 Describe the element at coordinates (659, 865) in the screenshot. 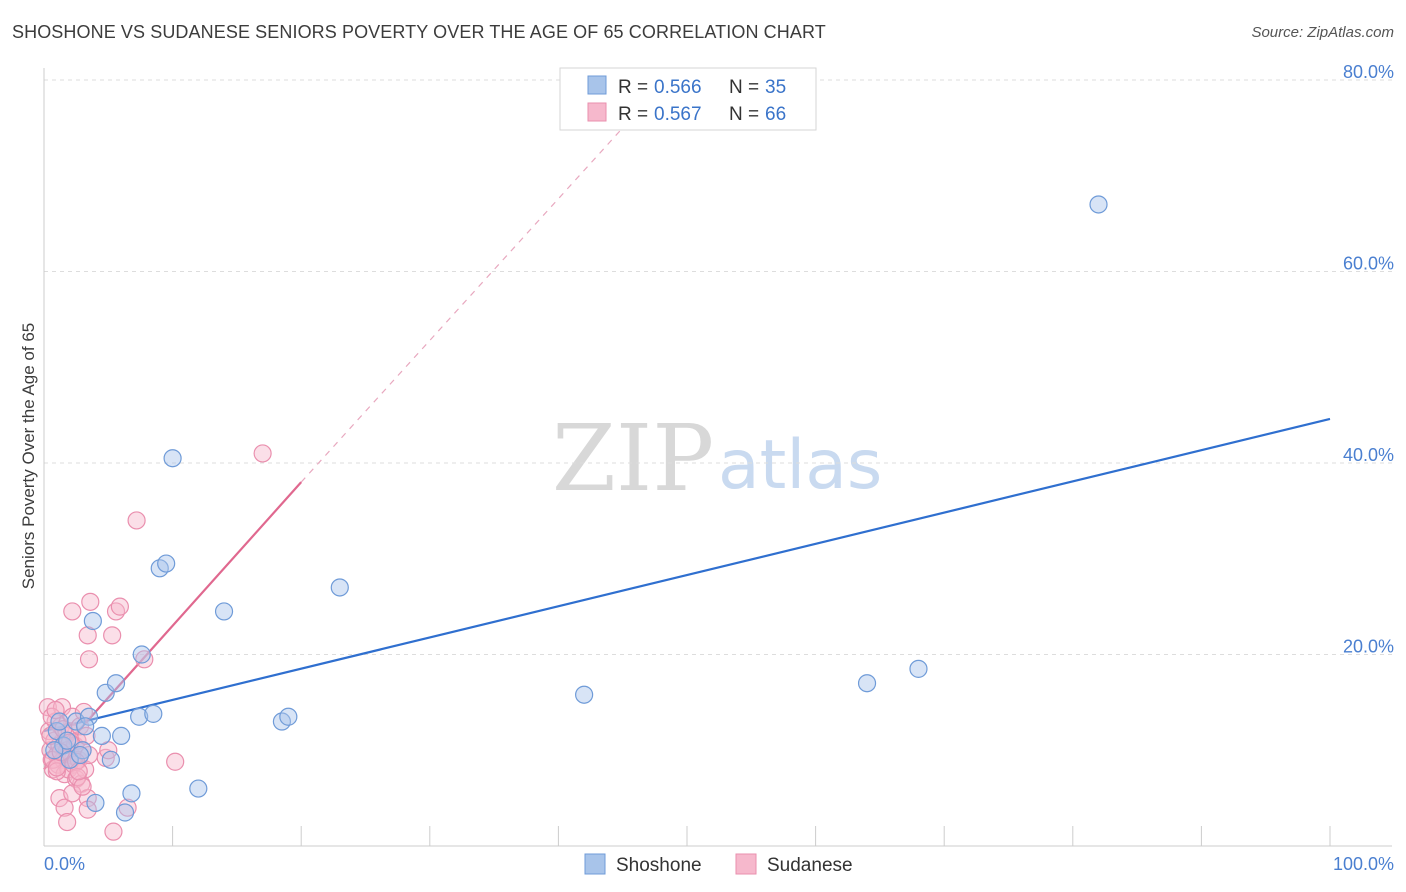

I see `bottom-legend-label-shoshone: Shoshone` at that location.